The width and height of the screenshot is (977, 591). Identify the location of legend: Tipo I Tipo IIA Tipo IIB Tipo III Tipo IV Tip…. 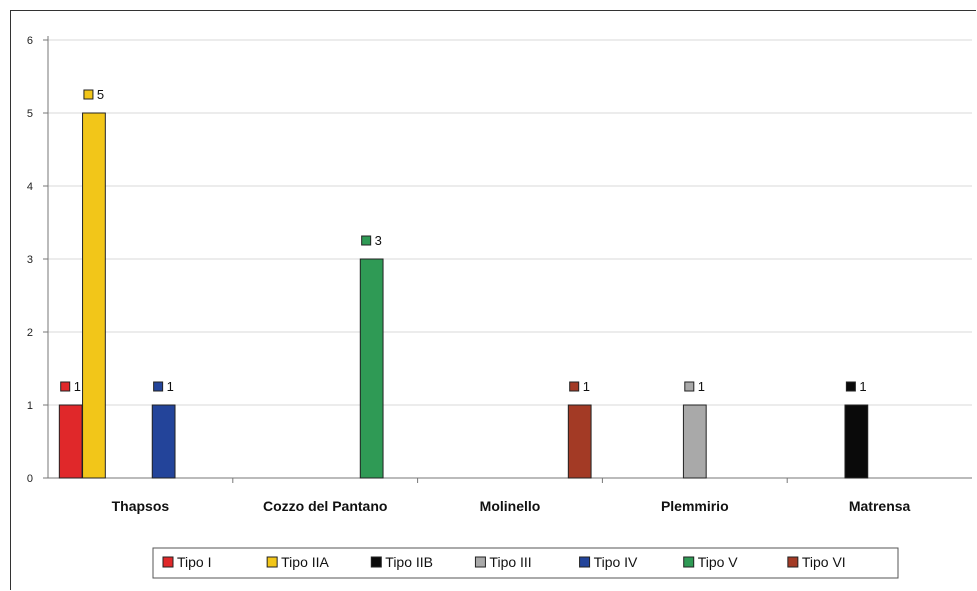
(525, 563).